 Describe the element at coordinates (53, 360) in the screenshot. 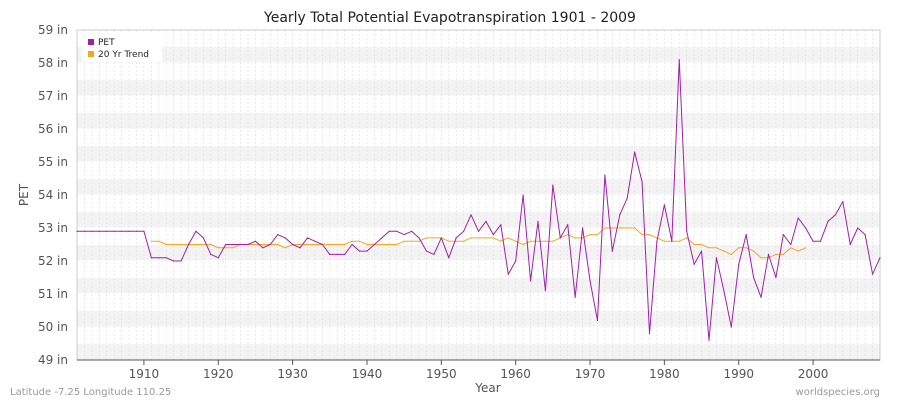

I see `y-tick-label: 49 in` at that location.